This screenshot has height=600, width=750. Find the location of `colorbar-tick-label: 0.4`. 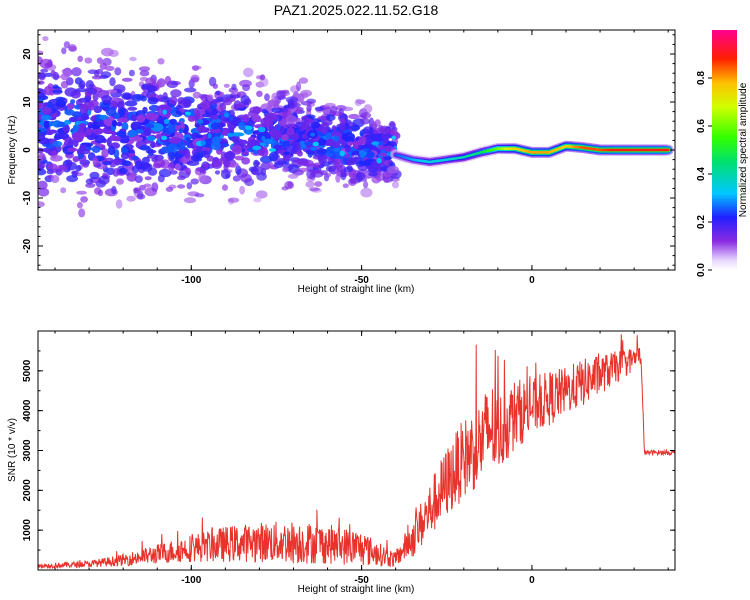

colorbar-tick-label: 0.4 is located at coordinates (701, 174).